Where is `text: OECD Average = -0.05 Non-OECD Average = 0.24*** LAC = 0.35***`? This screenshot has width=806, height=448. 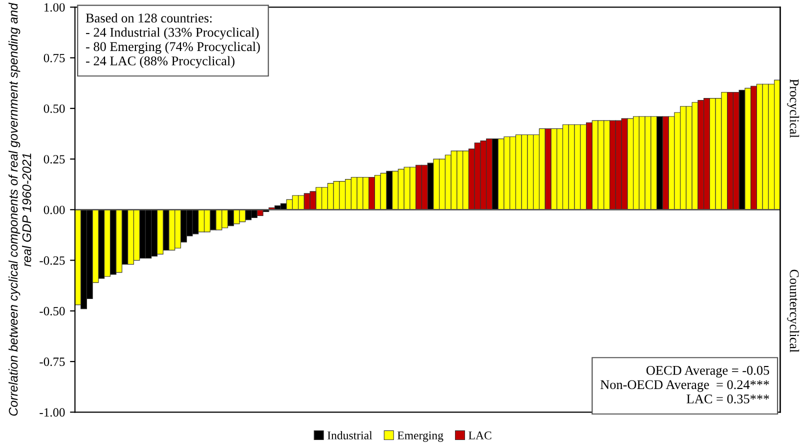
text: OECD Average = -0.05 Non-OECD Average = 0.24*** LAC = 0.35*** is located at coordinates (685, 385).